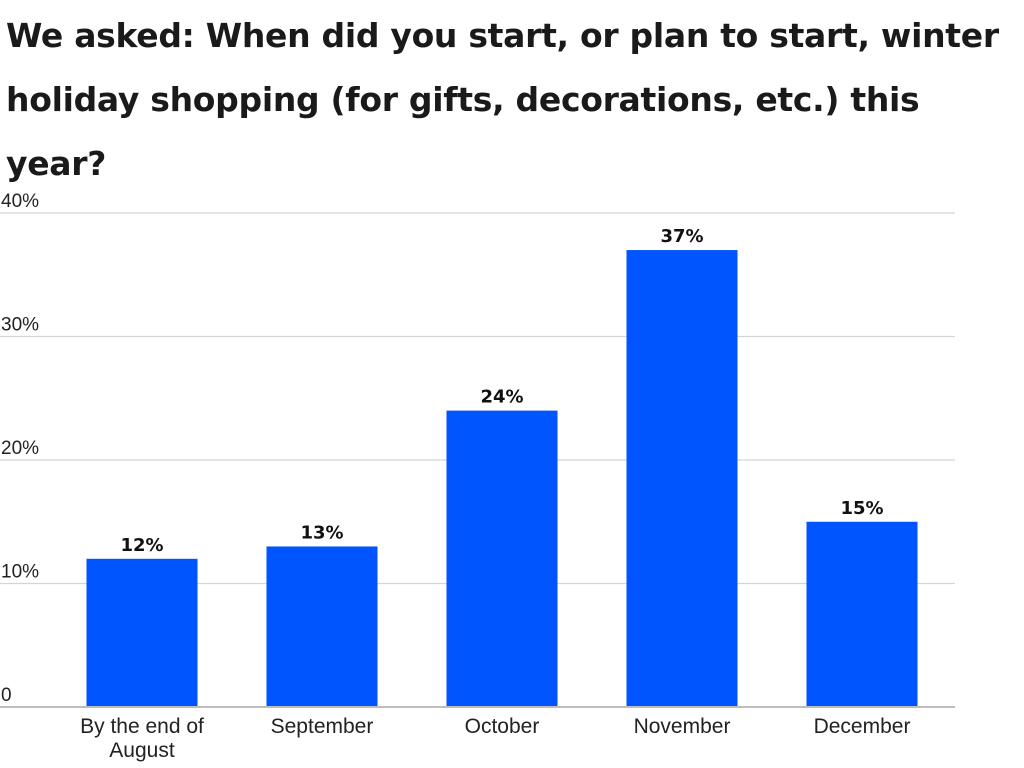 Image resolution: width=1024 pixels, height=768 pixels. I want to click on data-label: 12%, so click(141, 545).